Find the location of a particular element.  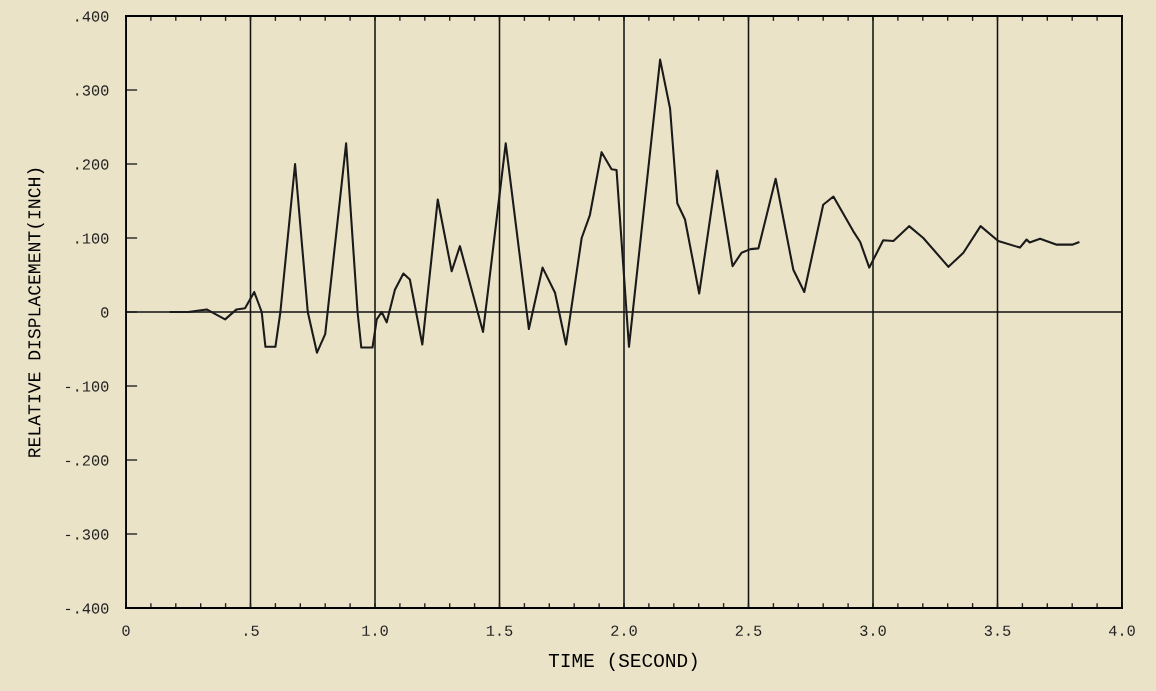

x-axis-title: TIME (SECOND) is located at coordinates (622, 661).